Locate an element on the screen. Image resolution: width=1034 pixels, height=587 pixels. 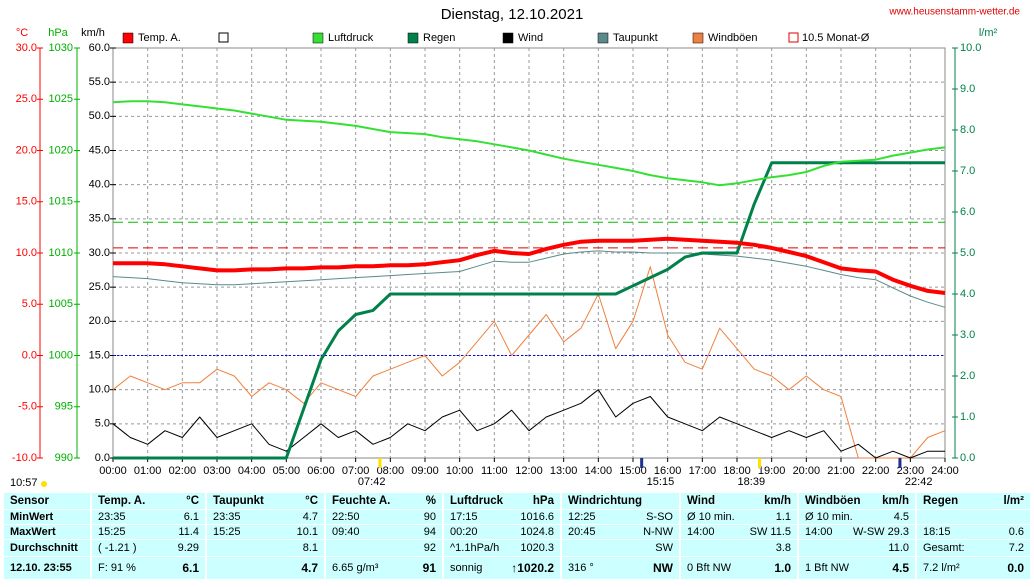
table-cell: 14:00 W-SW 29.3 is located at coordinates (857, 532).